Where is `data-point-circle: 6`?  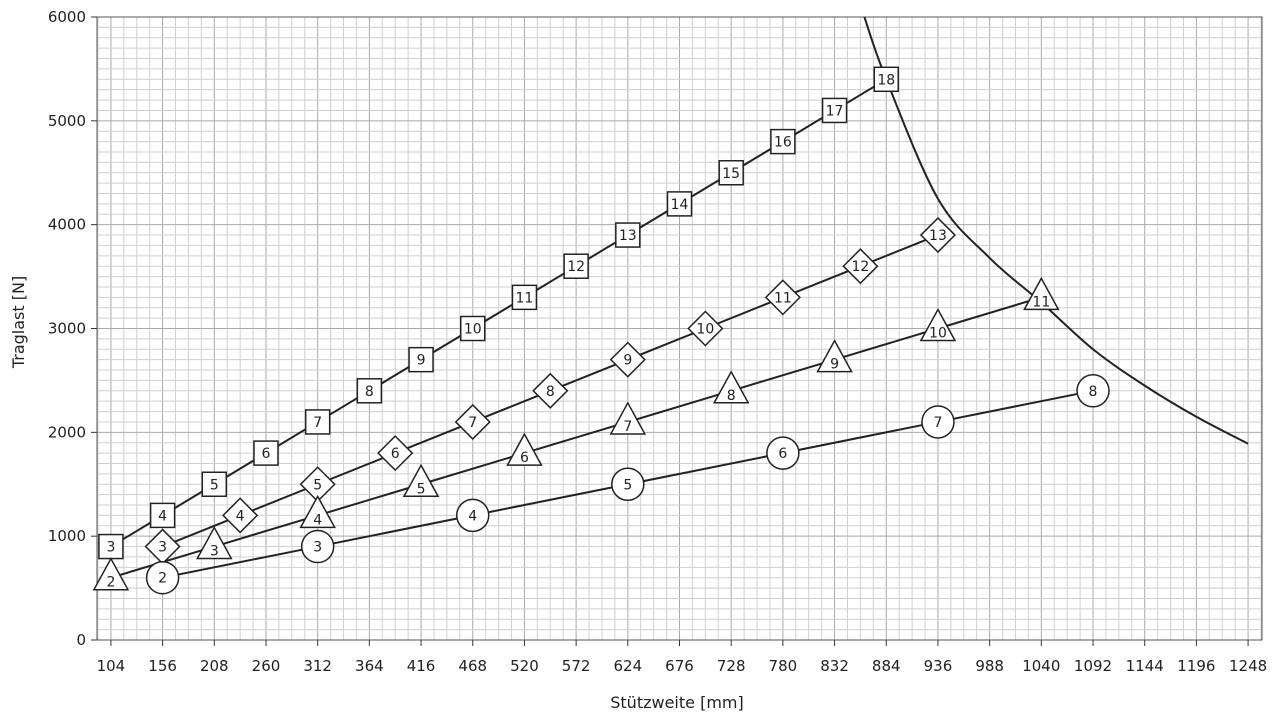 data-point-circle: 6 is located at coordinates (783, 453).